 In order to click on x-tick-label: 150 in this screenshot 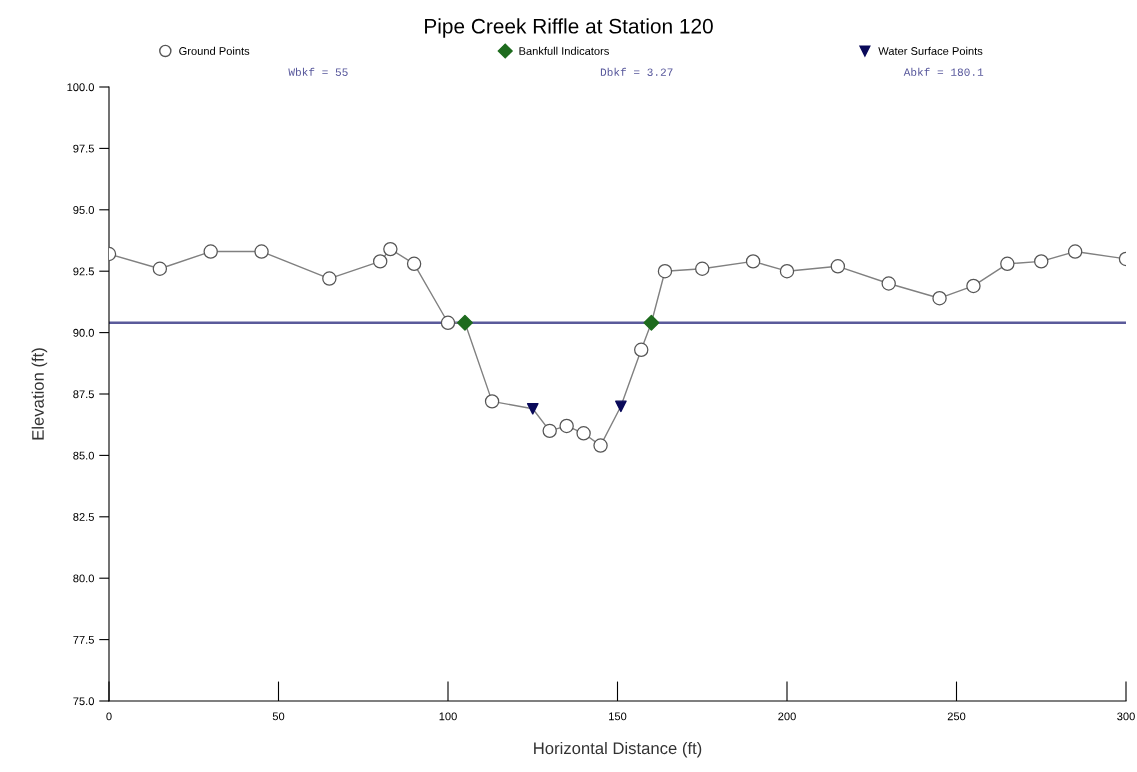, I will do `click(618, 716)`.